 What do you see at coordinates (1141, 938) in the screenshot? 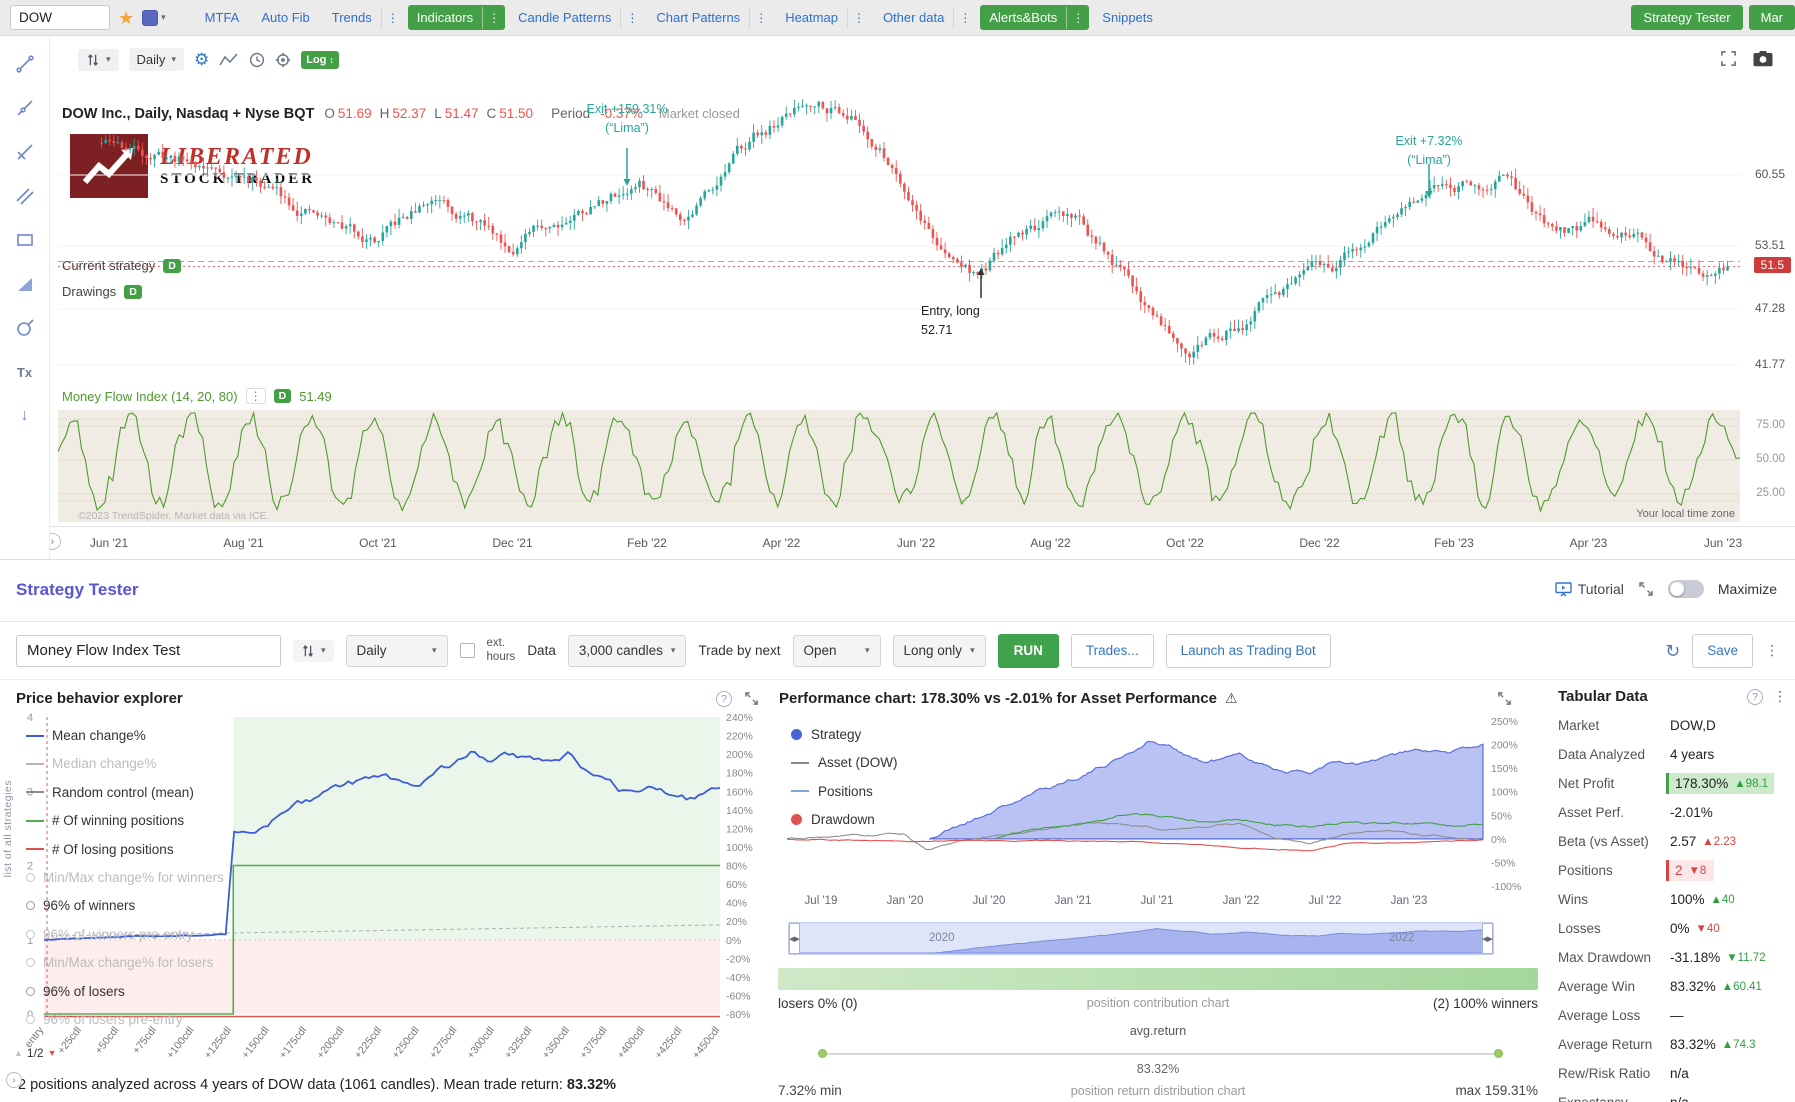
I see `timeline-scrubber: ◀▶ ◀▶ 2020 2022` at bounding box center [1141, 938].